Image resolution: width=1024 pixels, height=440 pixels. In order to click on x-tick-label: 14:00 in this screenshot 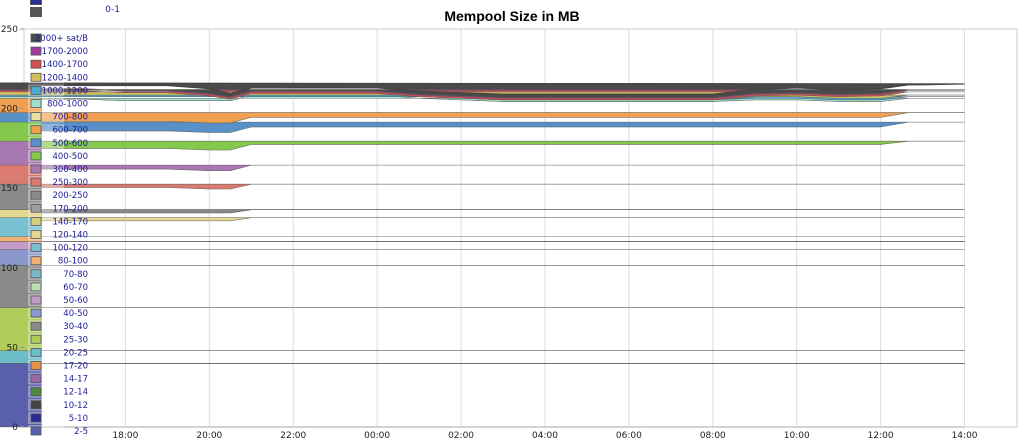, I will do `click(965, 435)`.